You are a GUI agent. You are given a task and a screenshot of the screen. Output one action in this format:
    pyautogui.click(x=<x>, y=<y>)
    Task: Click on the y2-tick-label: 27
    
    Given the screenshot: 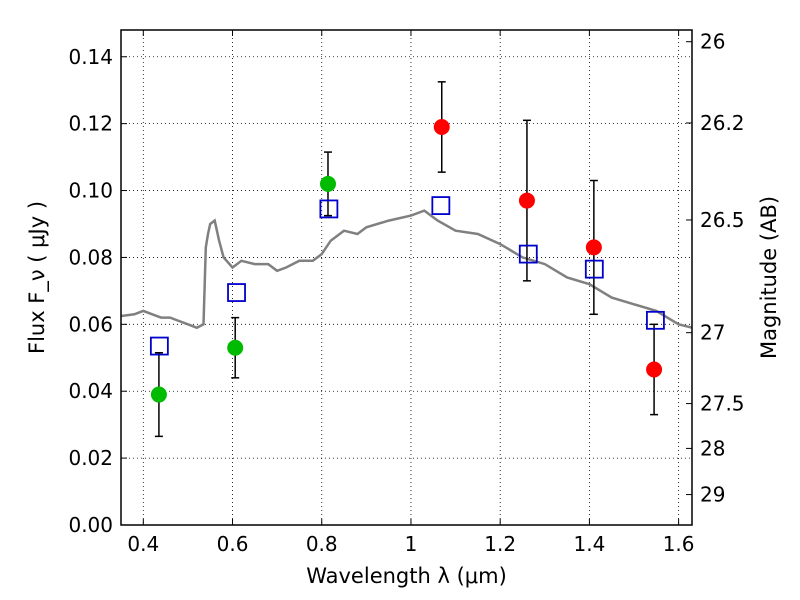 What is the action you would take?
    pyautogui.click(x=712, y=333)
    